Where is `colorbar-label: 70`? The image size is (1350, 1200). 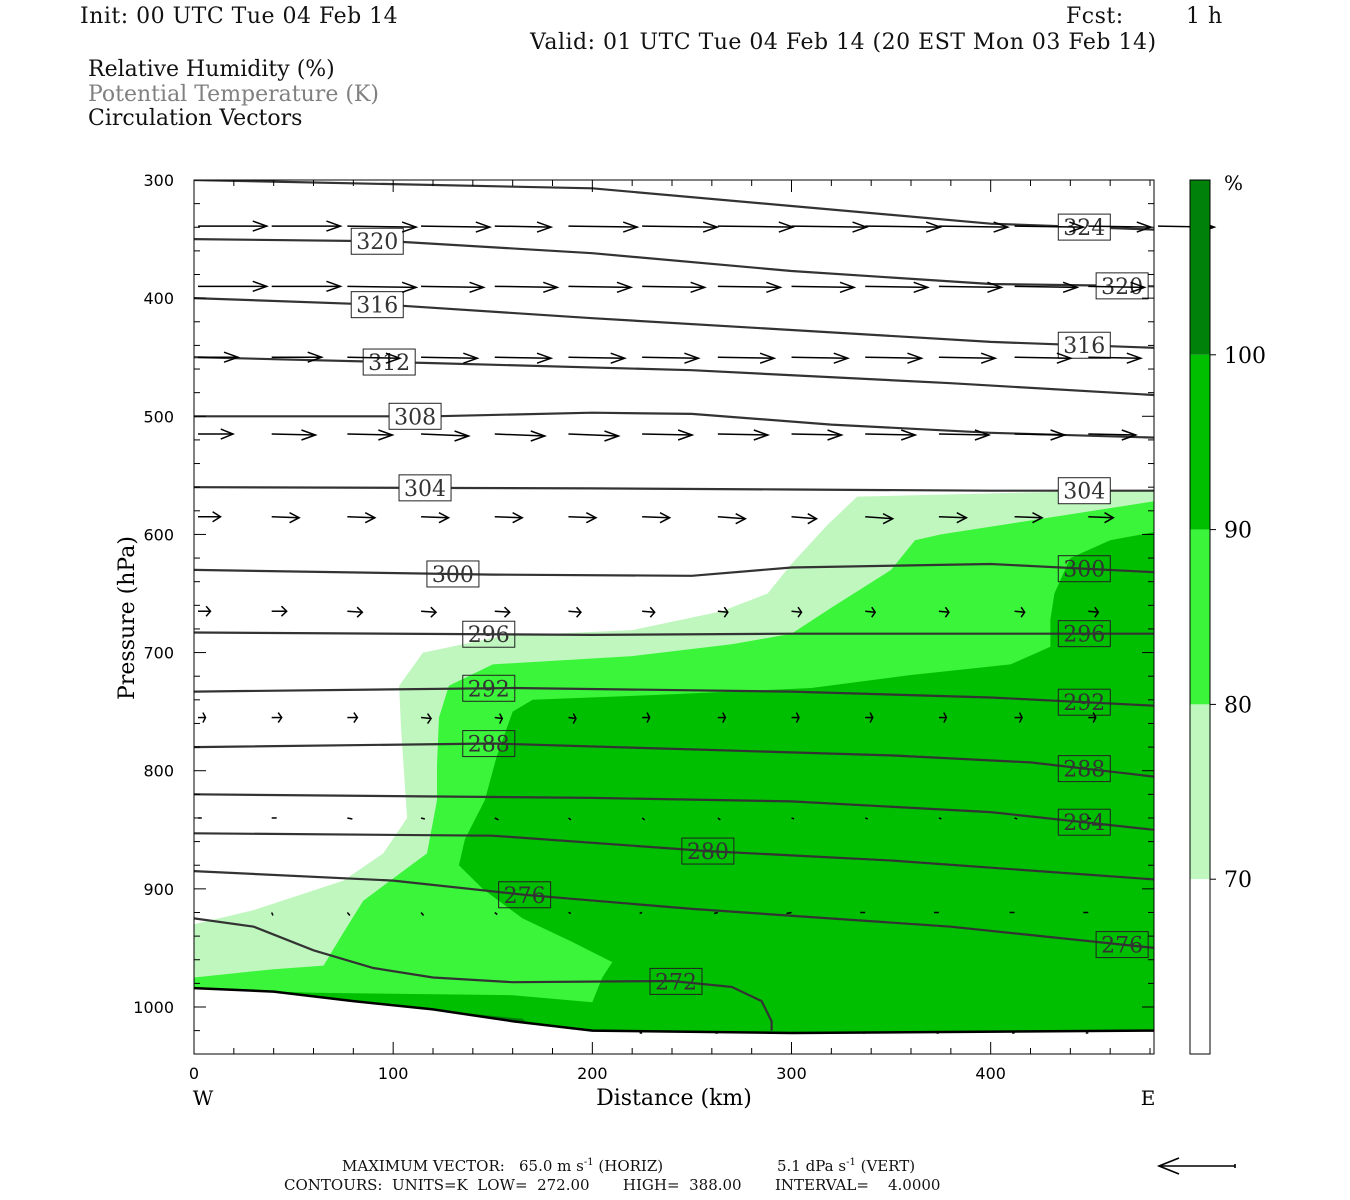
colorbar-label: 70 is located at coordinates (1238, 880).